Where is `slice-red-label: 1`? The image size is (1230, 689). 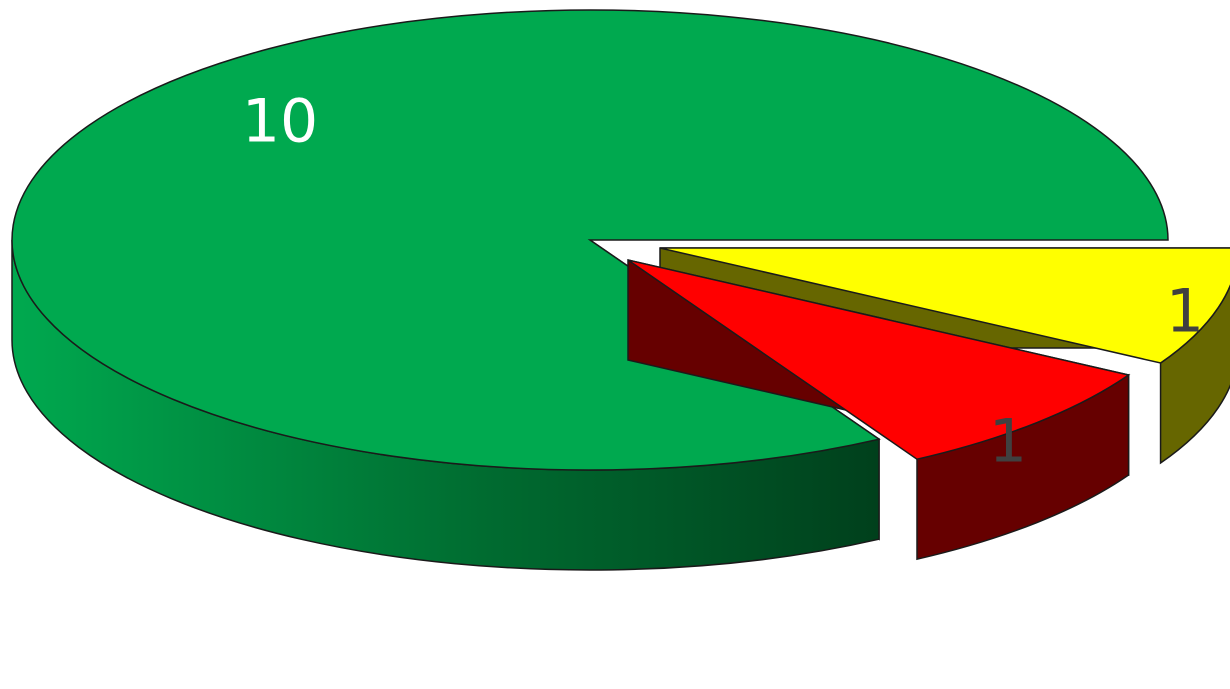 slice-red-label: 1 is located at coordinates (1008, 442).